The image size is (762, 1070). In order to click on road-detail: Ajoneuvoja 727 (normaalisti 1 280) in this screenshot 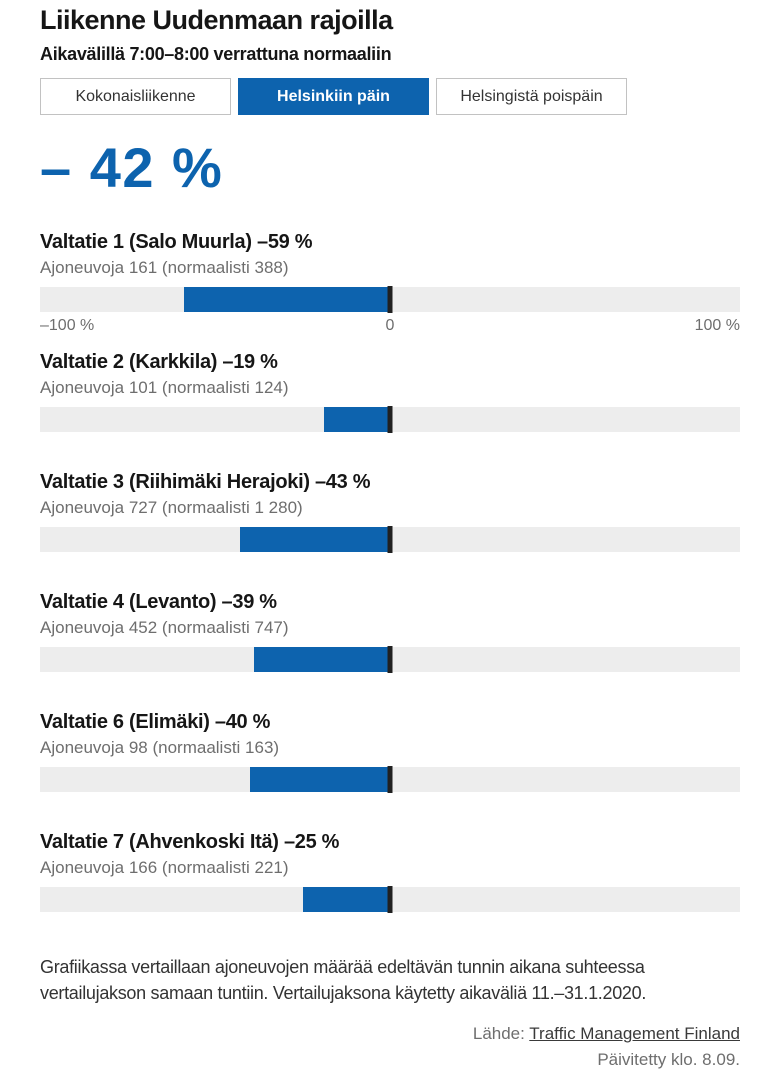, I will do `click(171, 507)`.